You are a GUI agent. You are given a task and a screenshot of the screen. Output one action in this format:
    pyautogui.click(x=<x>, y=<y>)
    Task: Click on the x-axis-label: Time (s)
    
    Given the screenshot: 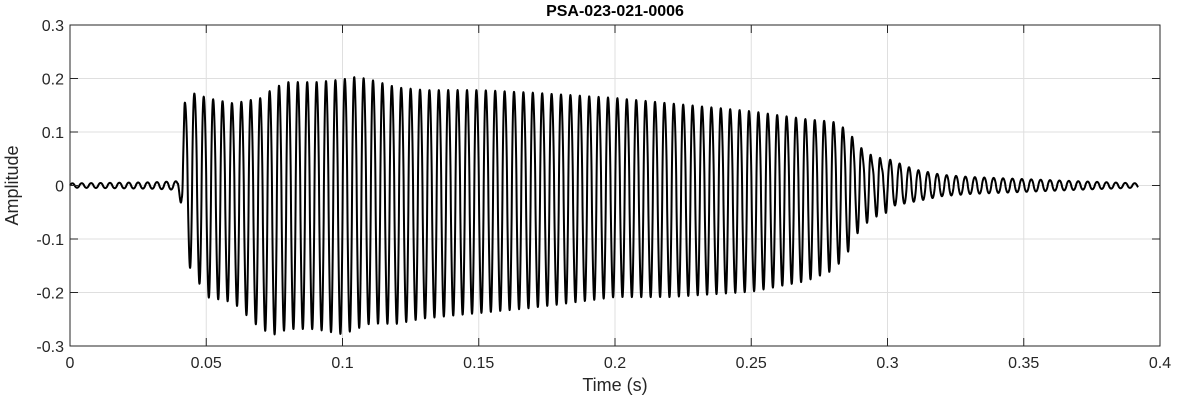 What is the action you would take?
    pyautogui.click(x=614, y=385)
    